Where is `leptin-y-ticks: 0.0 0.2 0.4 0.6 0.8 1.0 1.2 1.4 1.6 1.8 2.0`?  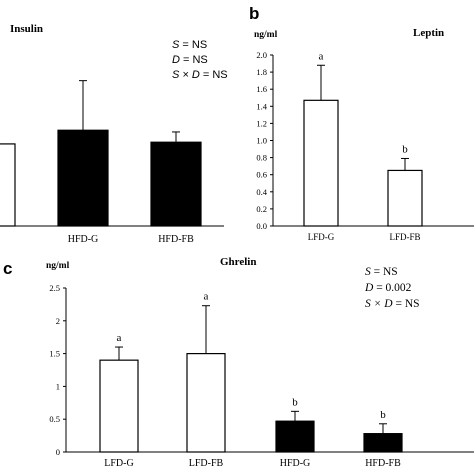
leptin-y-ticks: 0.0 0.2 0.4 0.6 0.8 1.0 1.2 1.4 1.6 1.8 2.0 is located at coordinates (264, 140).